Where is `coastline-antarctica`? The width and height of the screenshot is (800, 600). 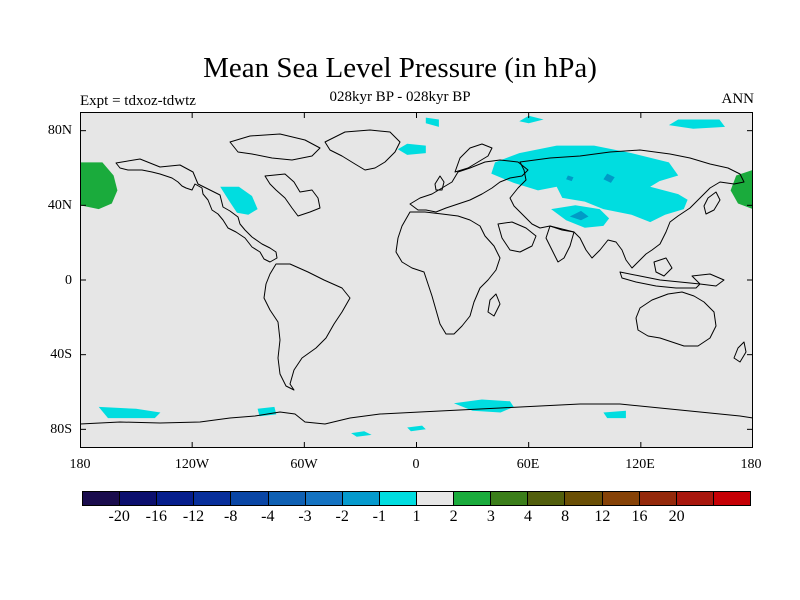 coastline-antarctica is located at coordinates (416, 414).